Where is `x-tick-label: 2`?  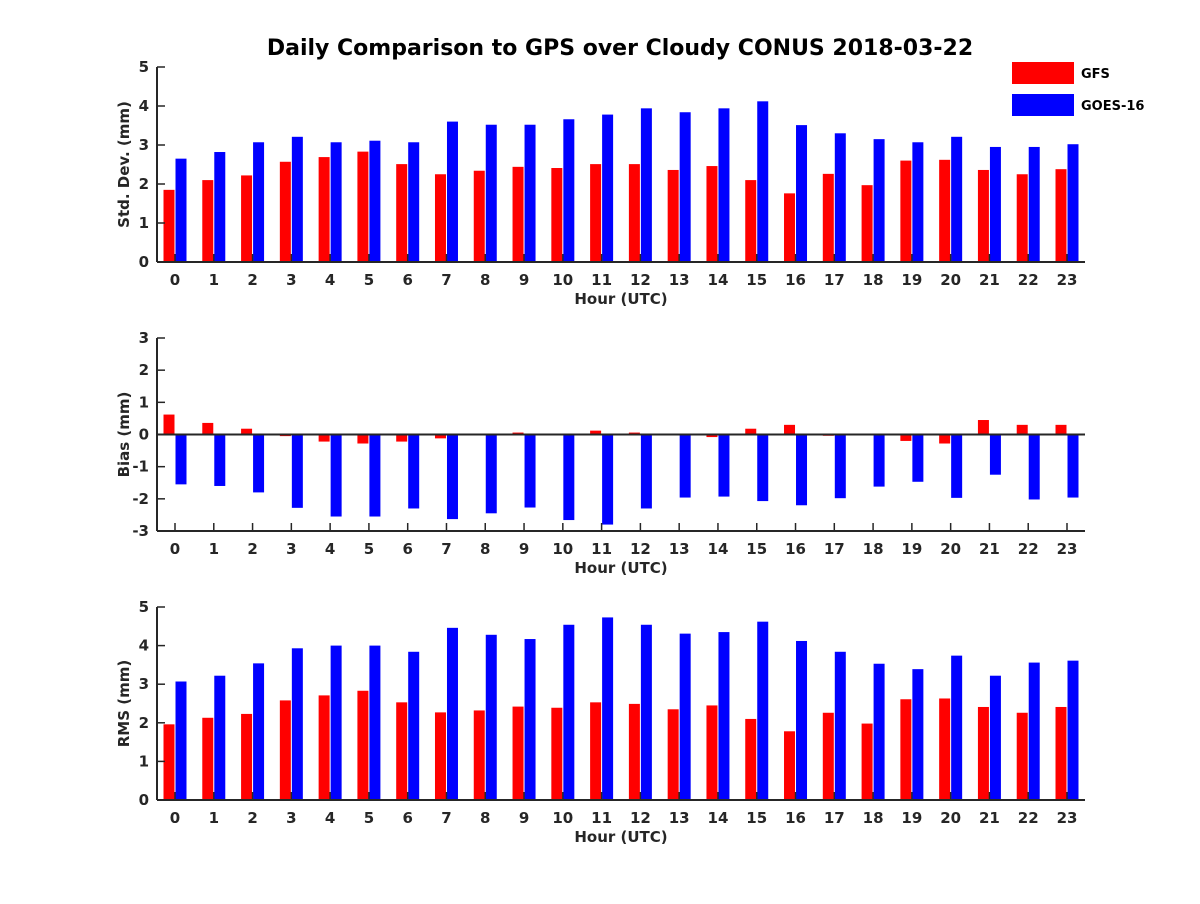 x-tick-label: 2 is located at coordinates (252, 818).